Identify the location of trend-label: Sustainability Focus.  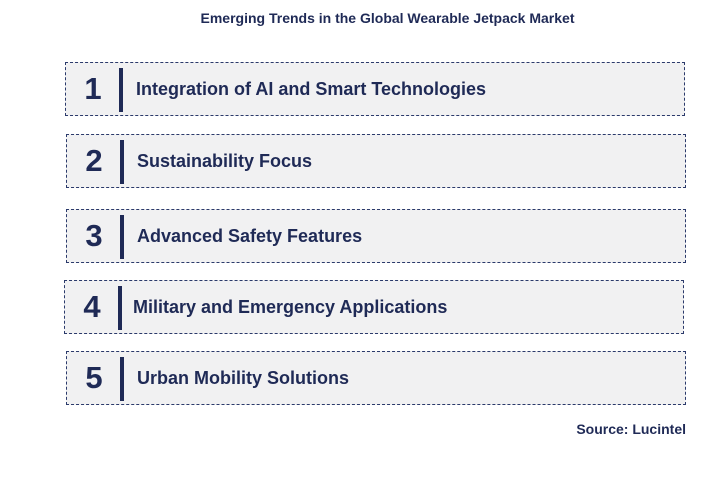
(225, 160).